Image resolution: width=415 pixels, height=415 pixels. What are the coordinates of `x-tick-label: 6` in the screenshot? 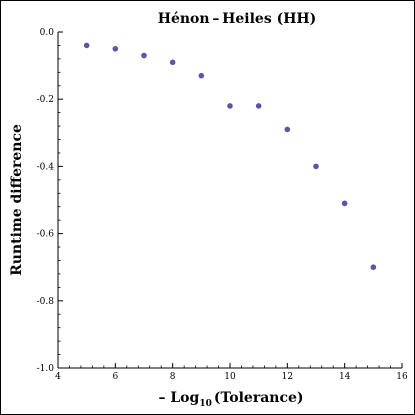 It's located at (115, 377).